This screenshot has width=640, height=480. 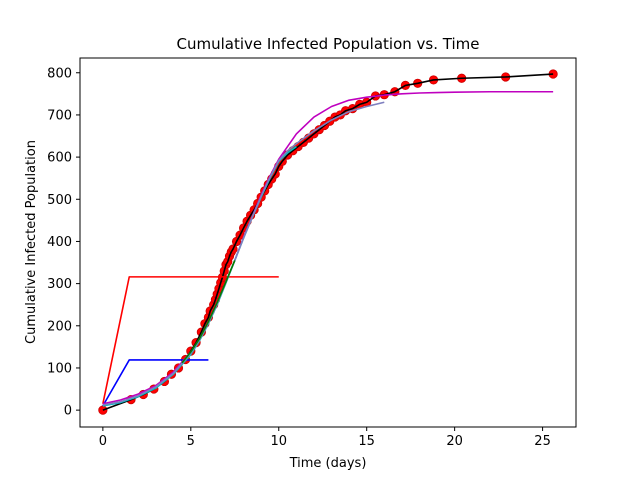 I want to click on y-tick-label: 300, so click(x=59, y=284).